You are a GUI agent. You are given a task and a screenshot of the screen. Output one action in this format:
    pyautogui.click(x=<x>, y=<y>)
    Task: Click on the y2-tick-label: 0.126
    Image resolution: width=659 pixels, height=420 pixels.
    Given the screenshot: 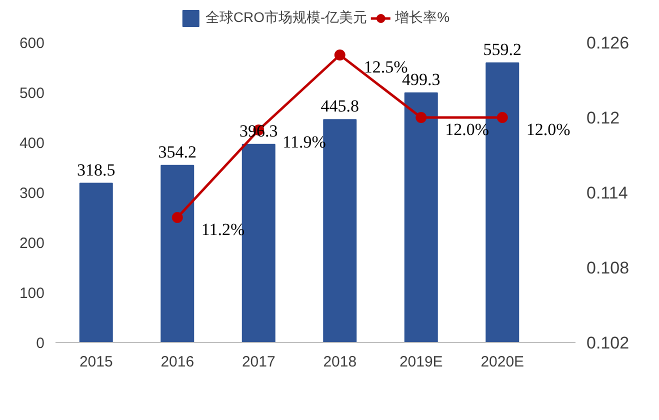 What is the action you would take?
    pyautogui.click(x=608, y=43)
    